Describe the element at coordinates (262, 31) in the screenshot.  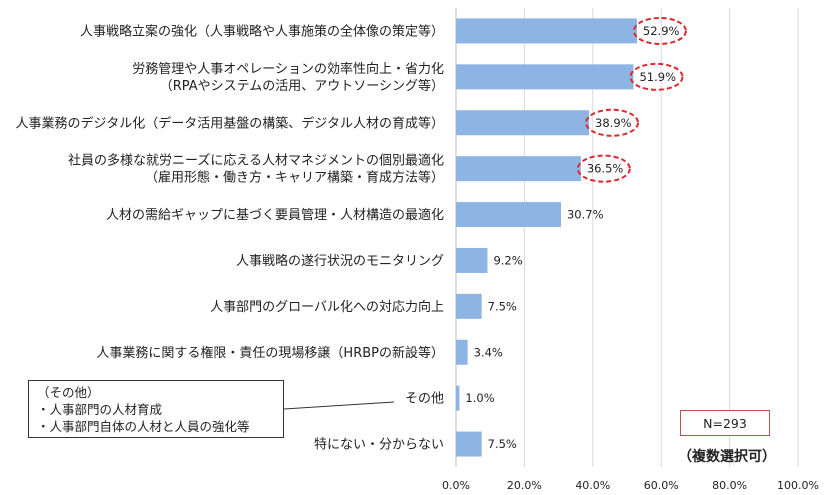
I see `category-label: 人事戦略立案の強化（人事戦略や人事施策の全体像の策定等）` at that location.